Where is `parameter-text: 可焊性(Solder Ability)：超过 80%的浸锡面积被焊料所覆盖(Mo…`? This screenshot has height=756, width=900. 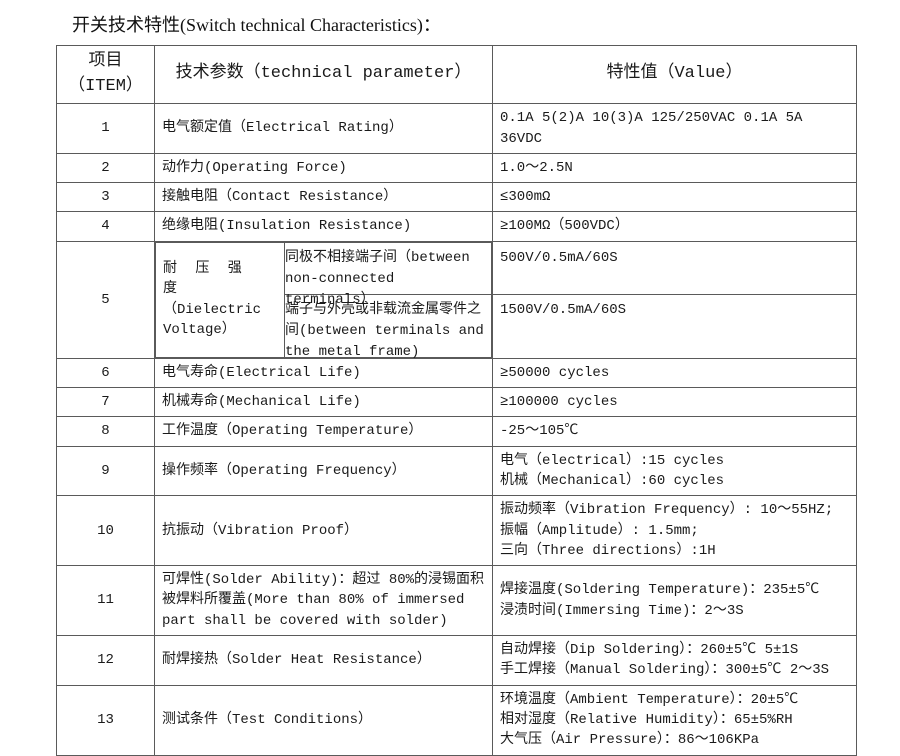 parameter-text: 可焊性(Solder Ability)：超过 80%的浸锡面积被焊料所覆盖(Mo… is located at coordinates (323, 600).